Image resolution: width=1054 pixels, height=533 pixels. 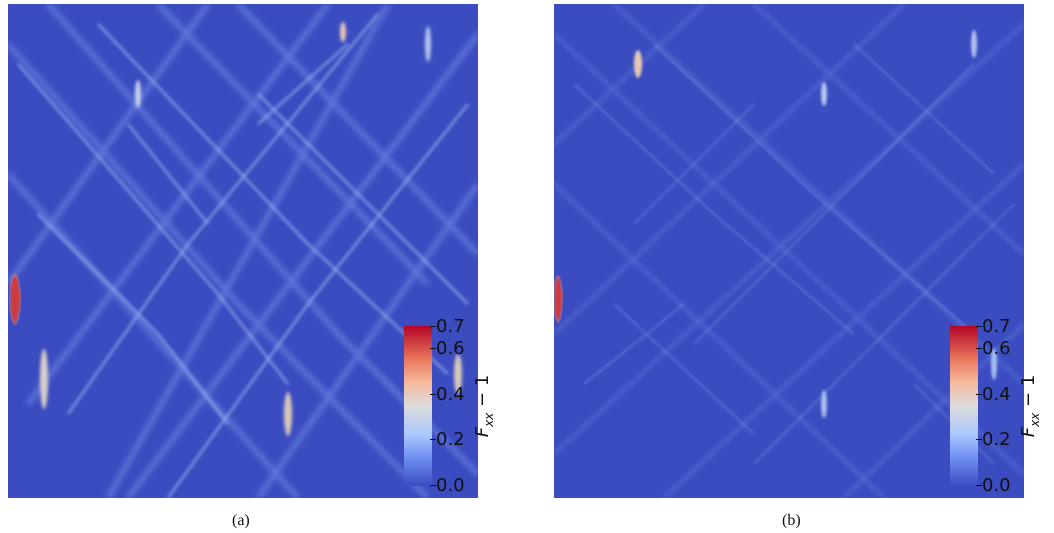 I want to click on colorbar-gradient-a, so click(x=418, y=406).